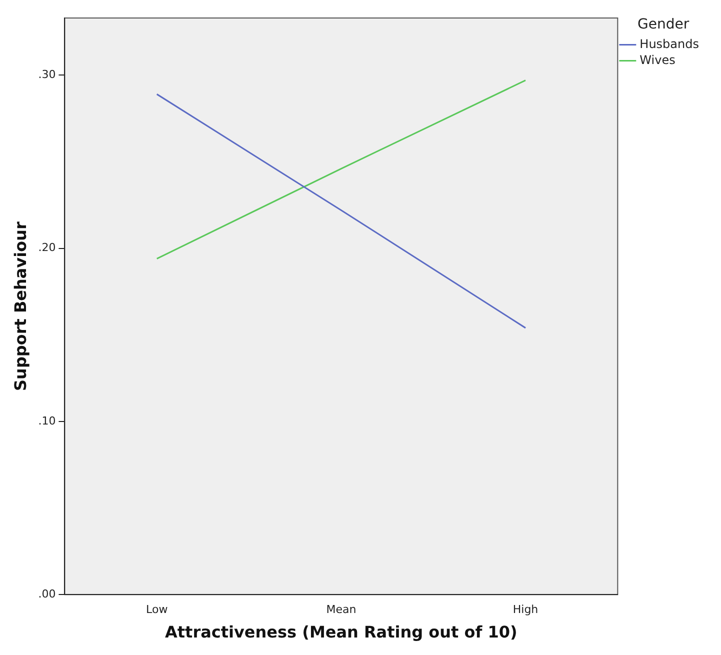 This screenshot has width=721, height=655. I want to click on y-tick-label: .20, so click(47, 247).